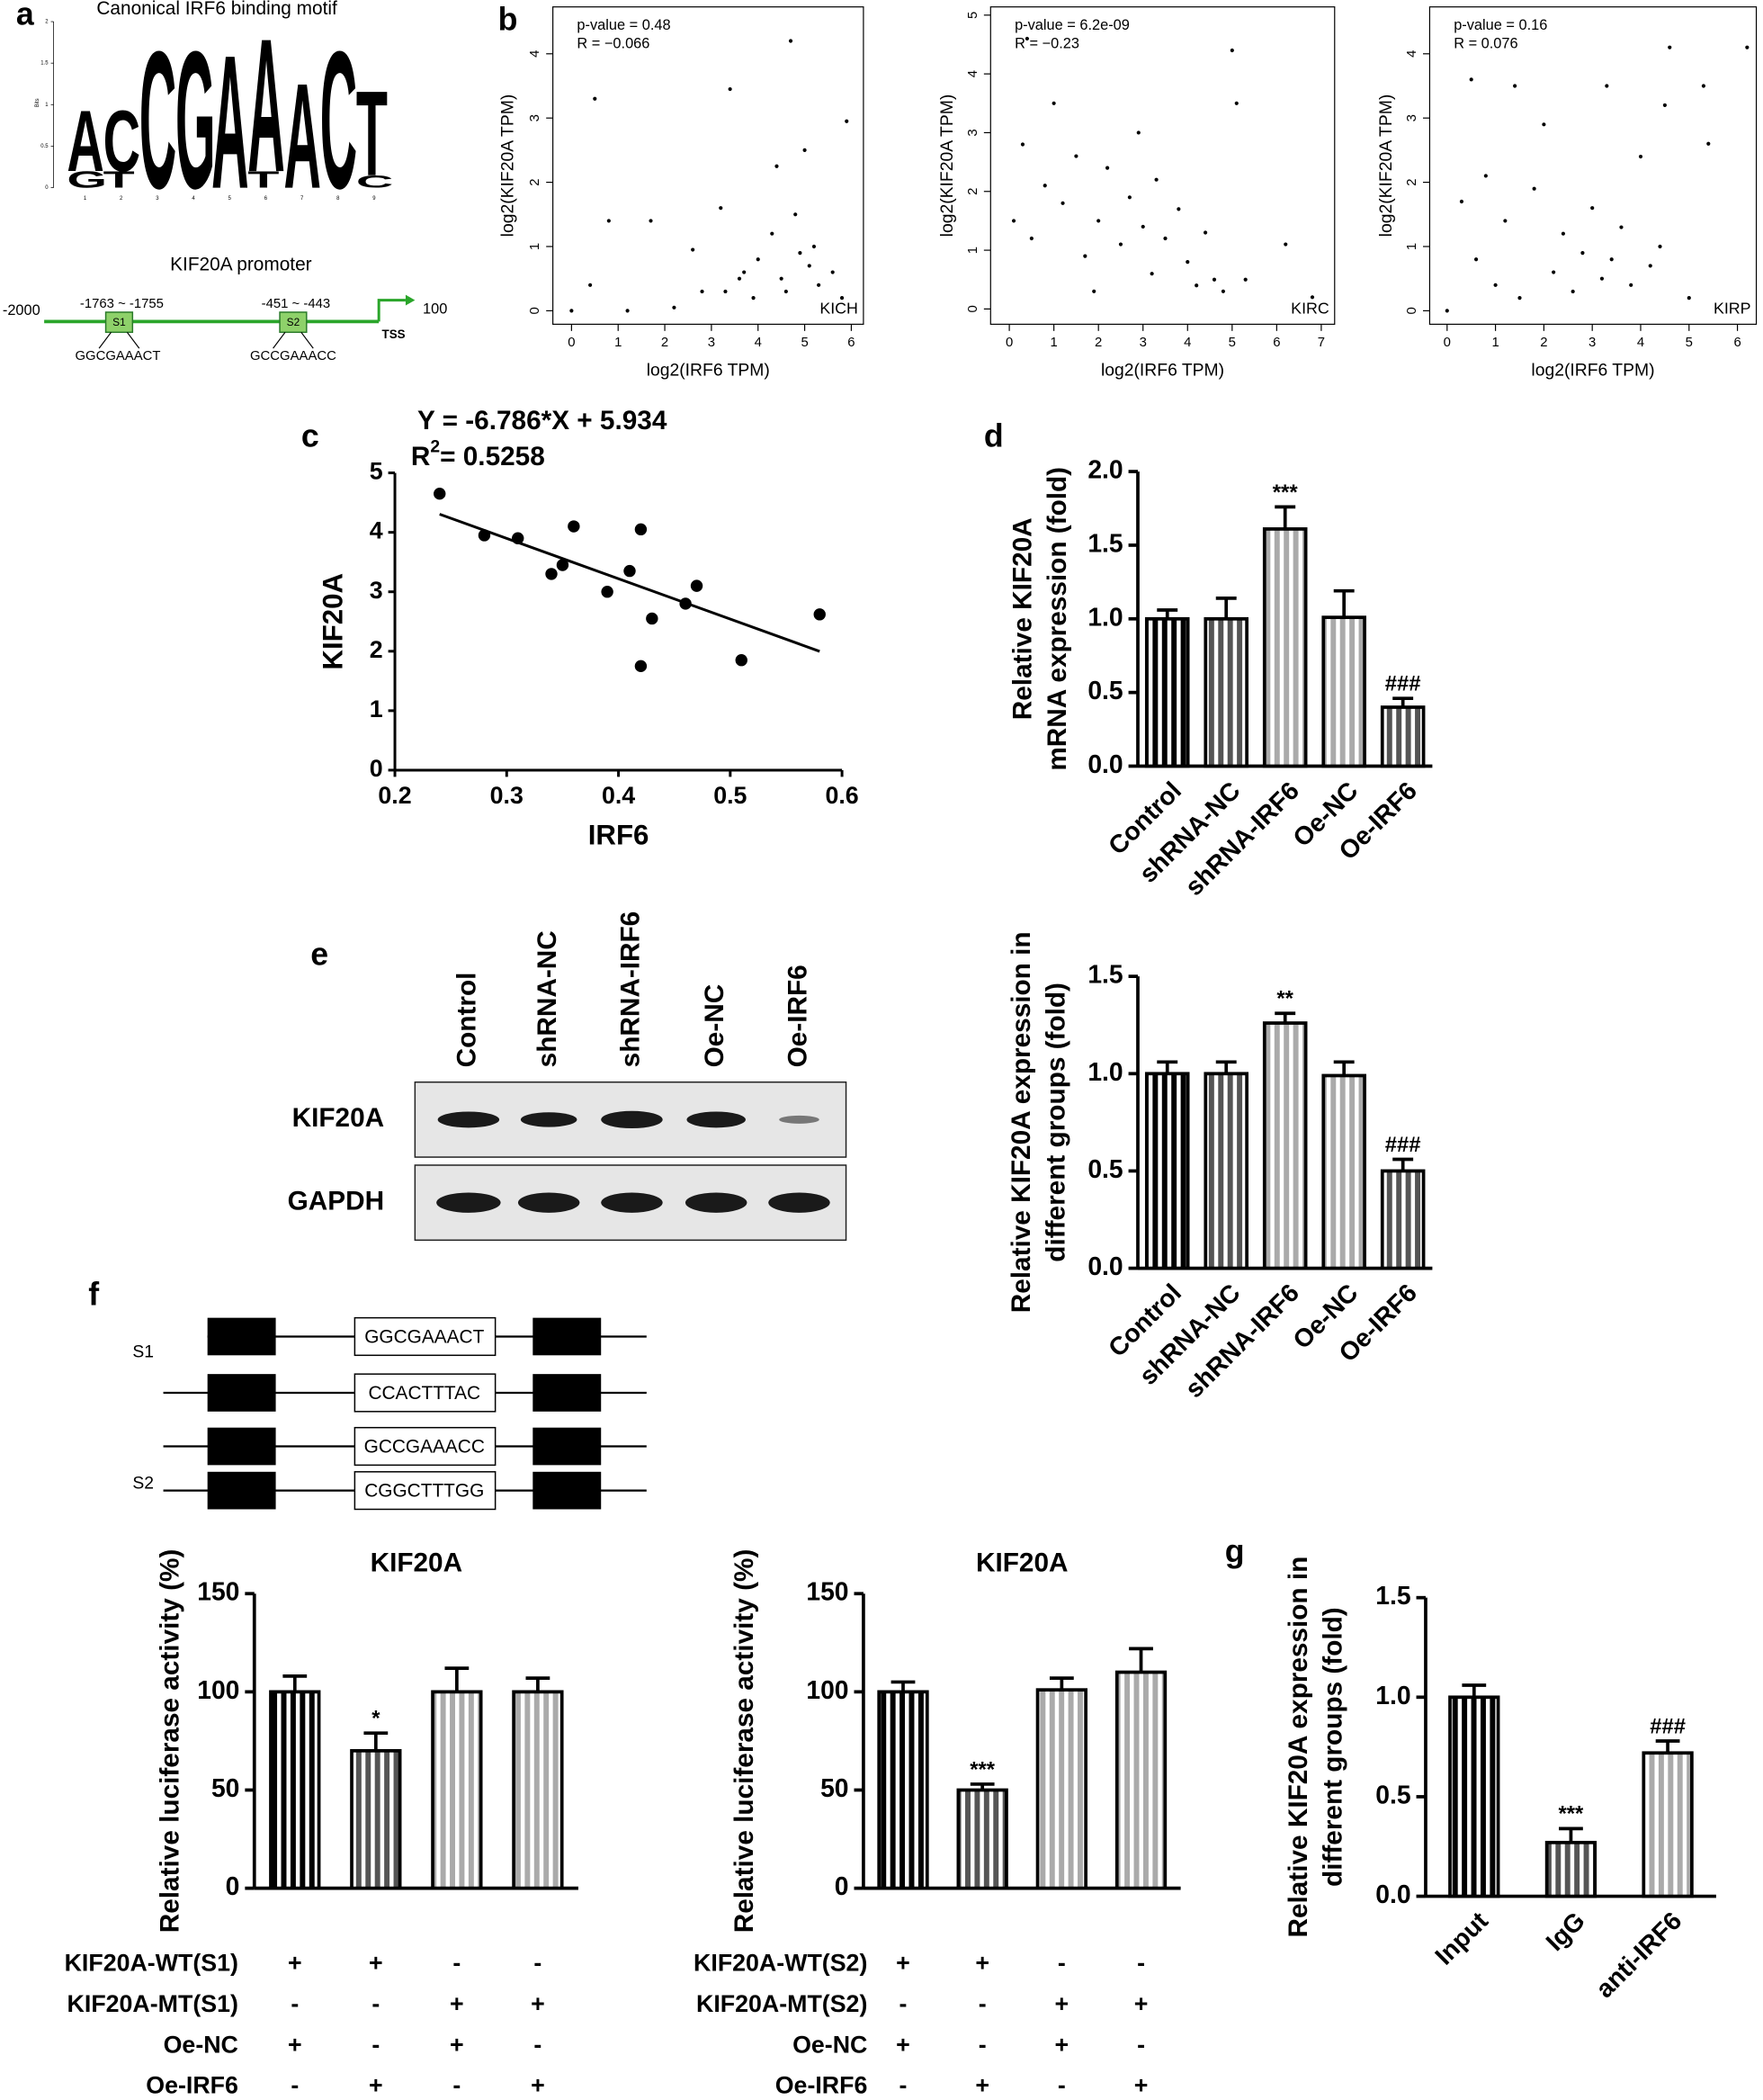 Image resolution: width=1763 pixels, height=2100 pixels. What do you see at coordinates (973, 16) in the screenshot?
I see `y-tick-label: 5` at bounding box center [973, 16].